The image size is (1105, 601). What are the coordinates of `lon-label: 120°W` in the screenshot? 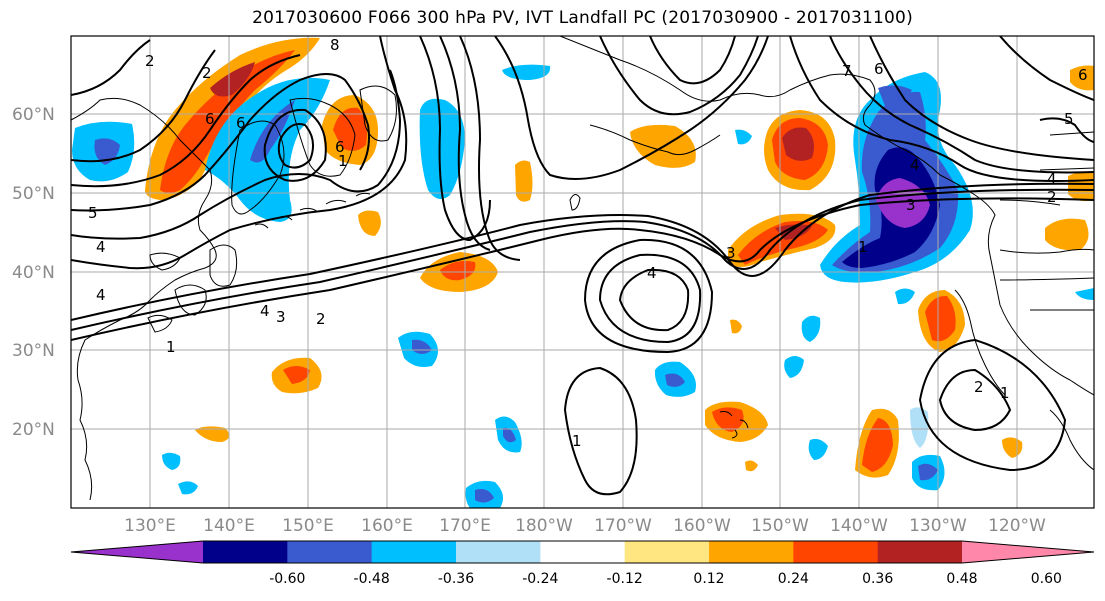 It's located at (1017, 526).